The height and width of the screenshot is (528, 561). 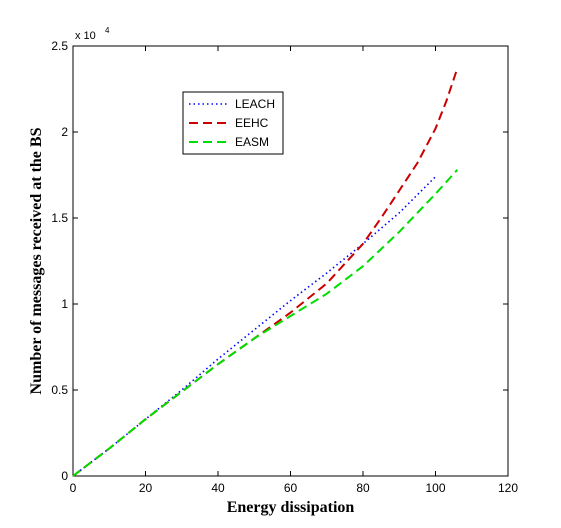 What do you see at coordinates (146, 488) in the screenshot?
I see `x-tick-label: 20` at bounding box center [146, 488].